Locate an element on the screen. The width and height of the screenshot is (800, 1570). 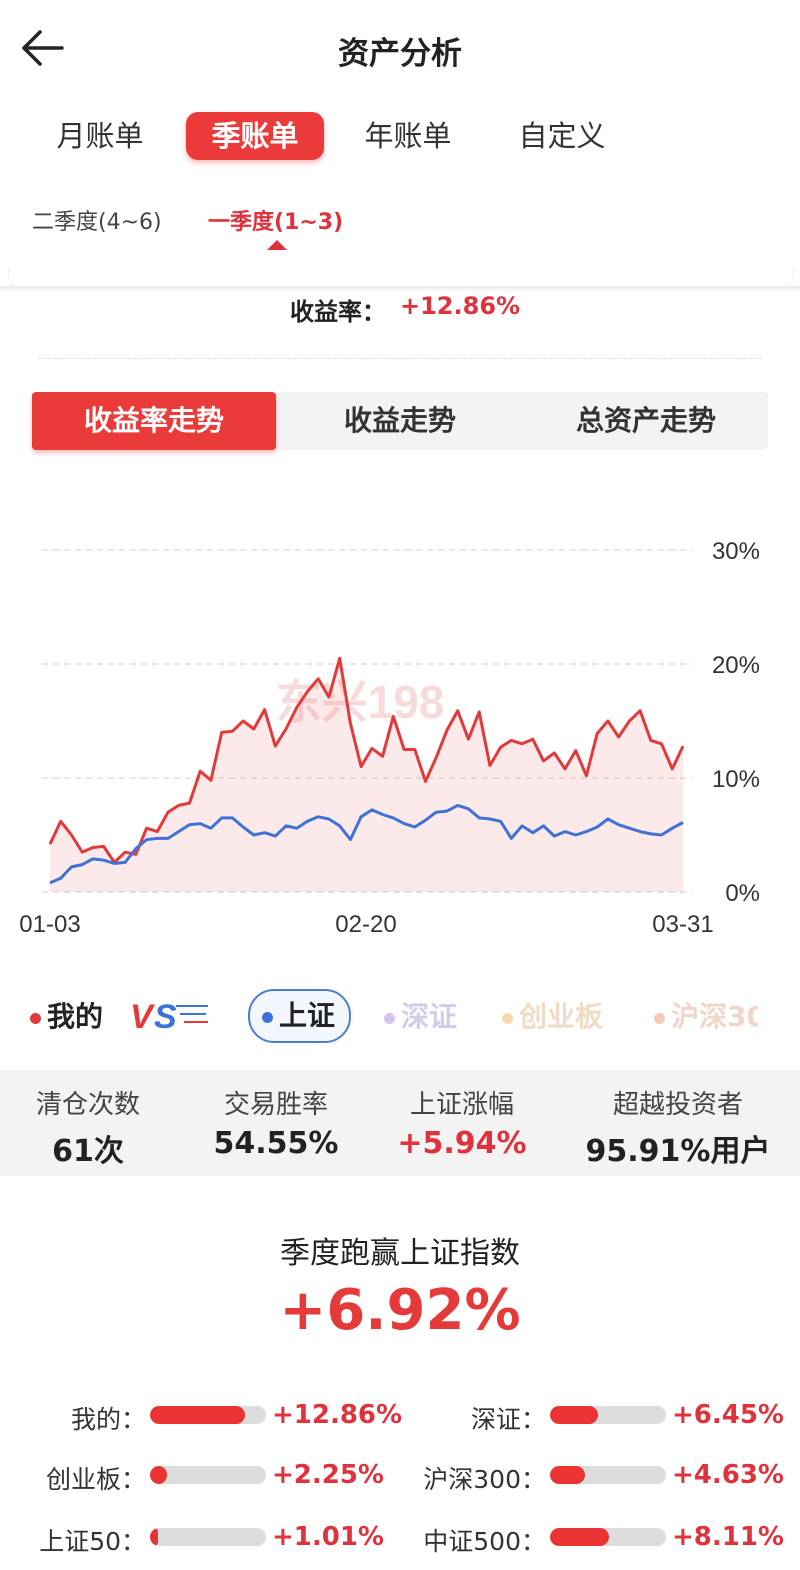
tab-return-rate-trend: 收益率走势 is located at coordinates (154, 421).